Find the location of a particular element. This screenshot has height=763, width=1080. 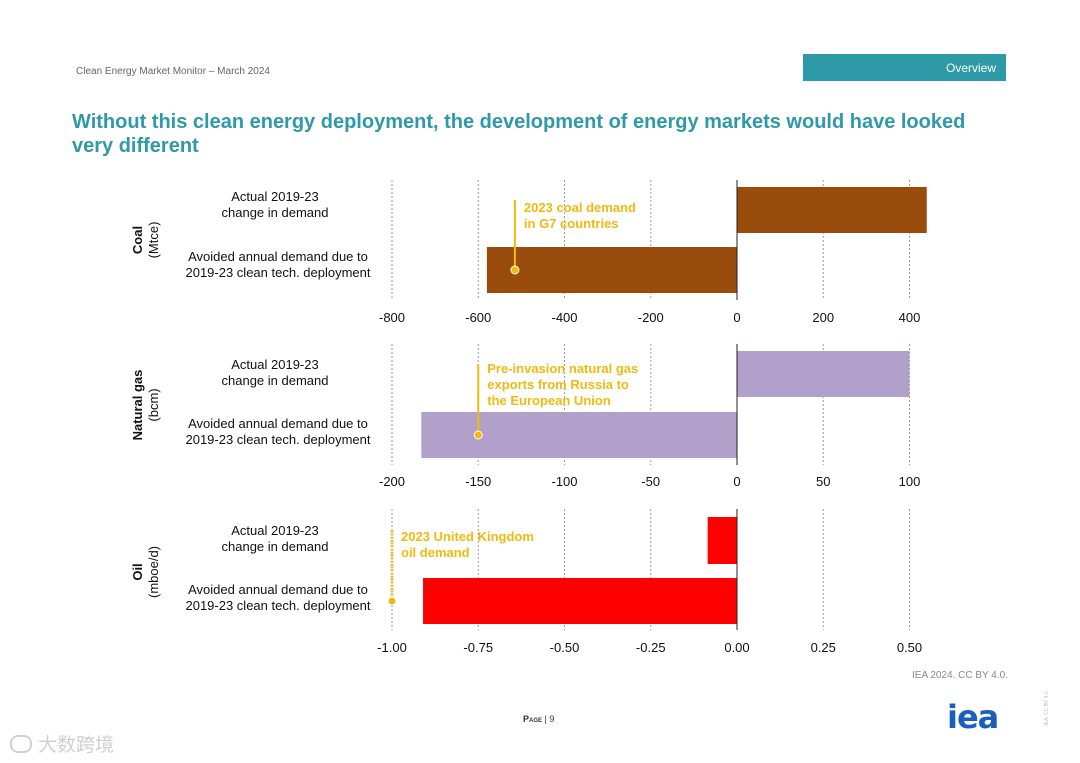

page-label: Page is located at coordinates (533, 719).